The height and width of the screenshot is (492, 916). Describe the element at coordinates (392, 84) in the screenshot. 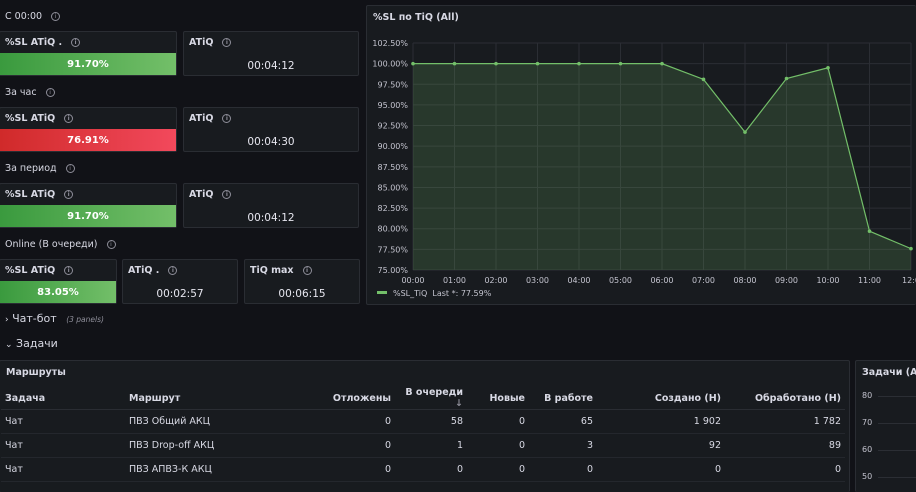

I see `y-tick-label: 97.50%` at that location.